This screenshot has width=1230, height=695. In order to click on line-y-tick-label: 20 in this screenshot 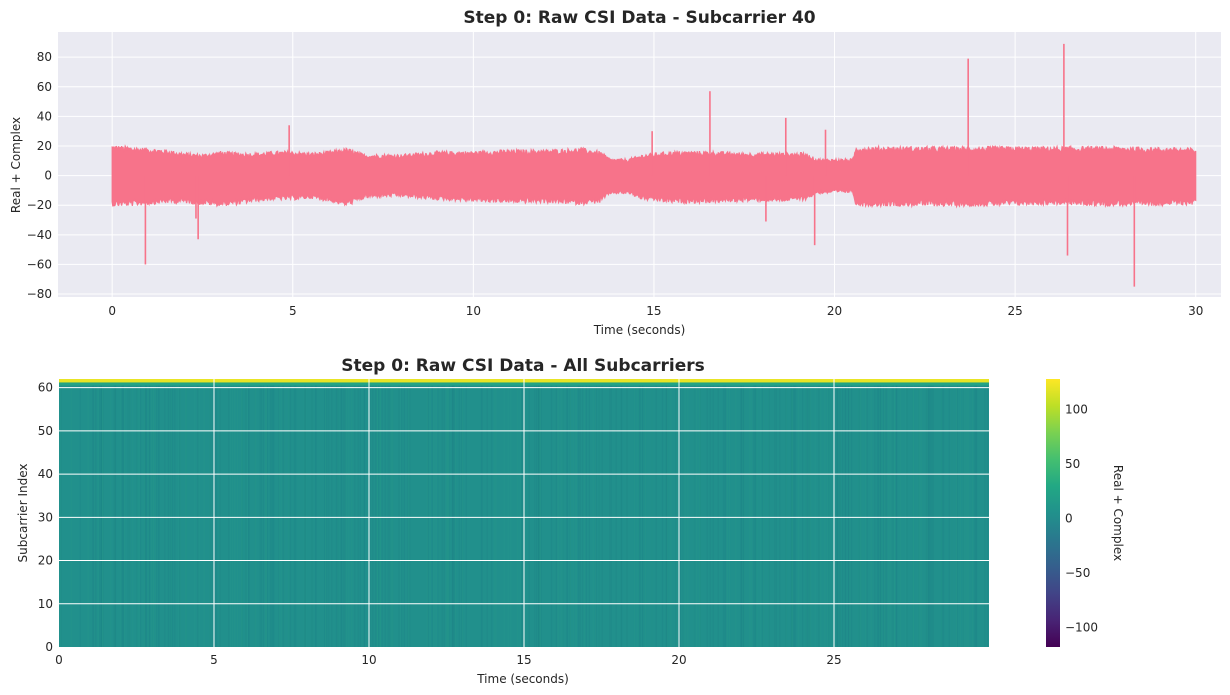, I will do `click(44, 146)`.